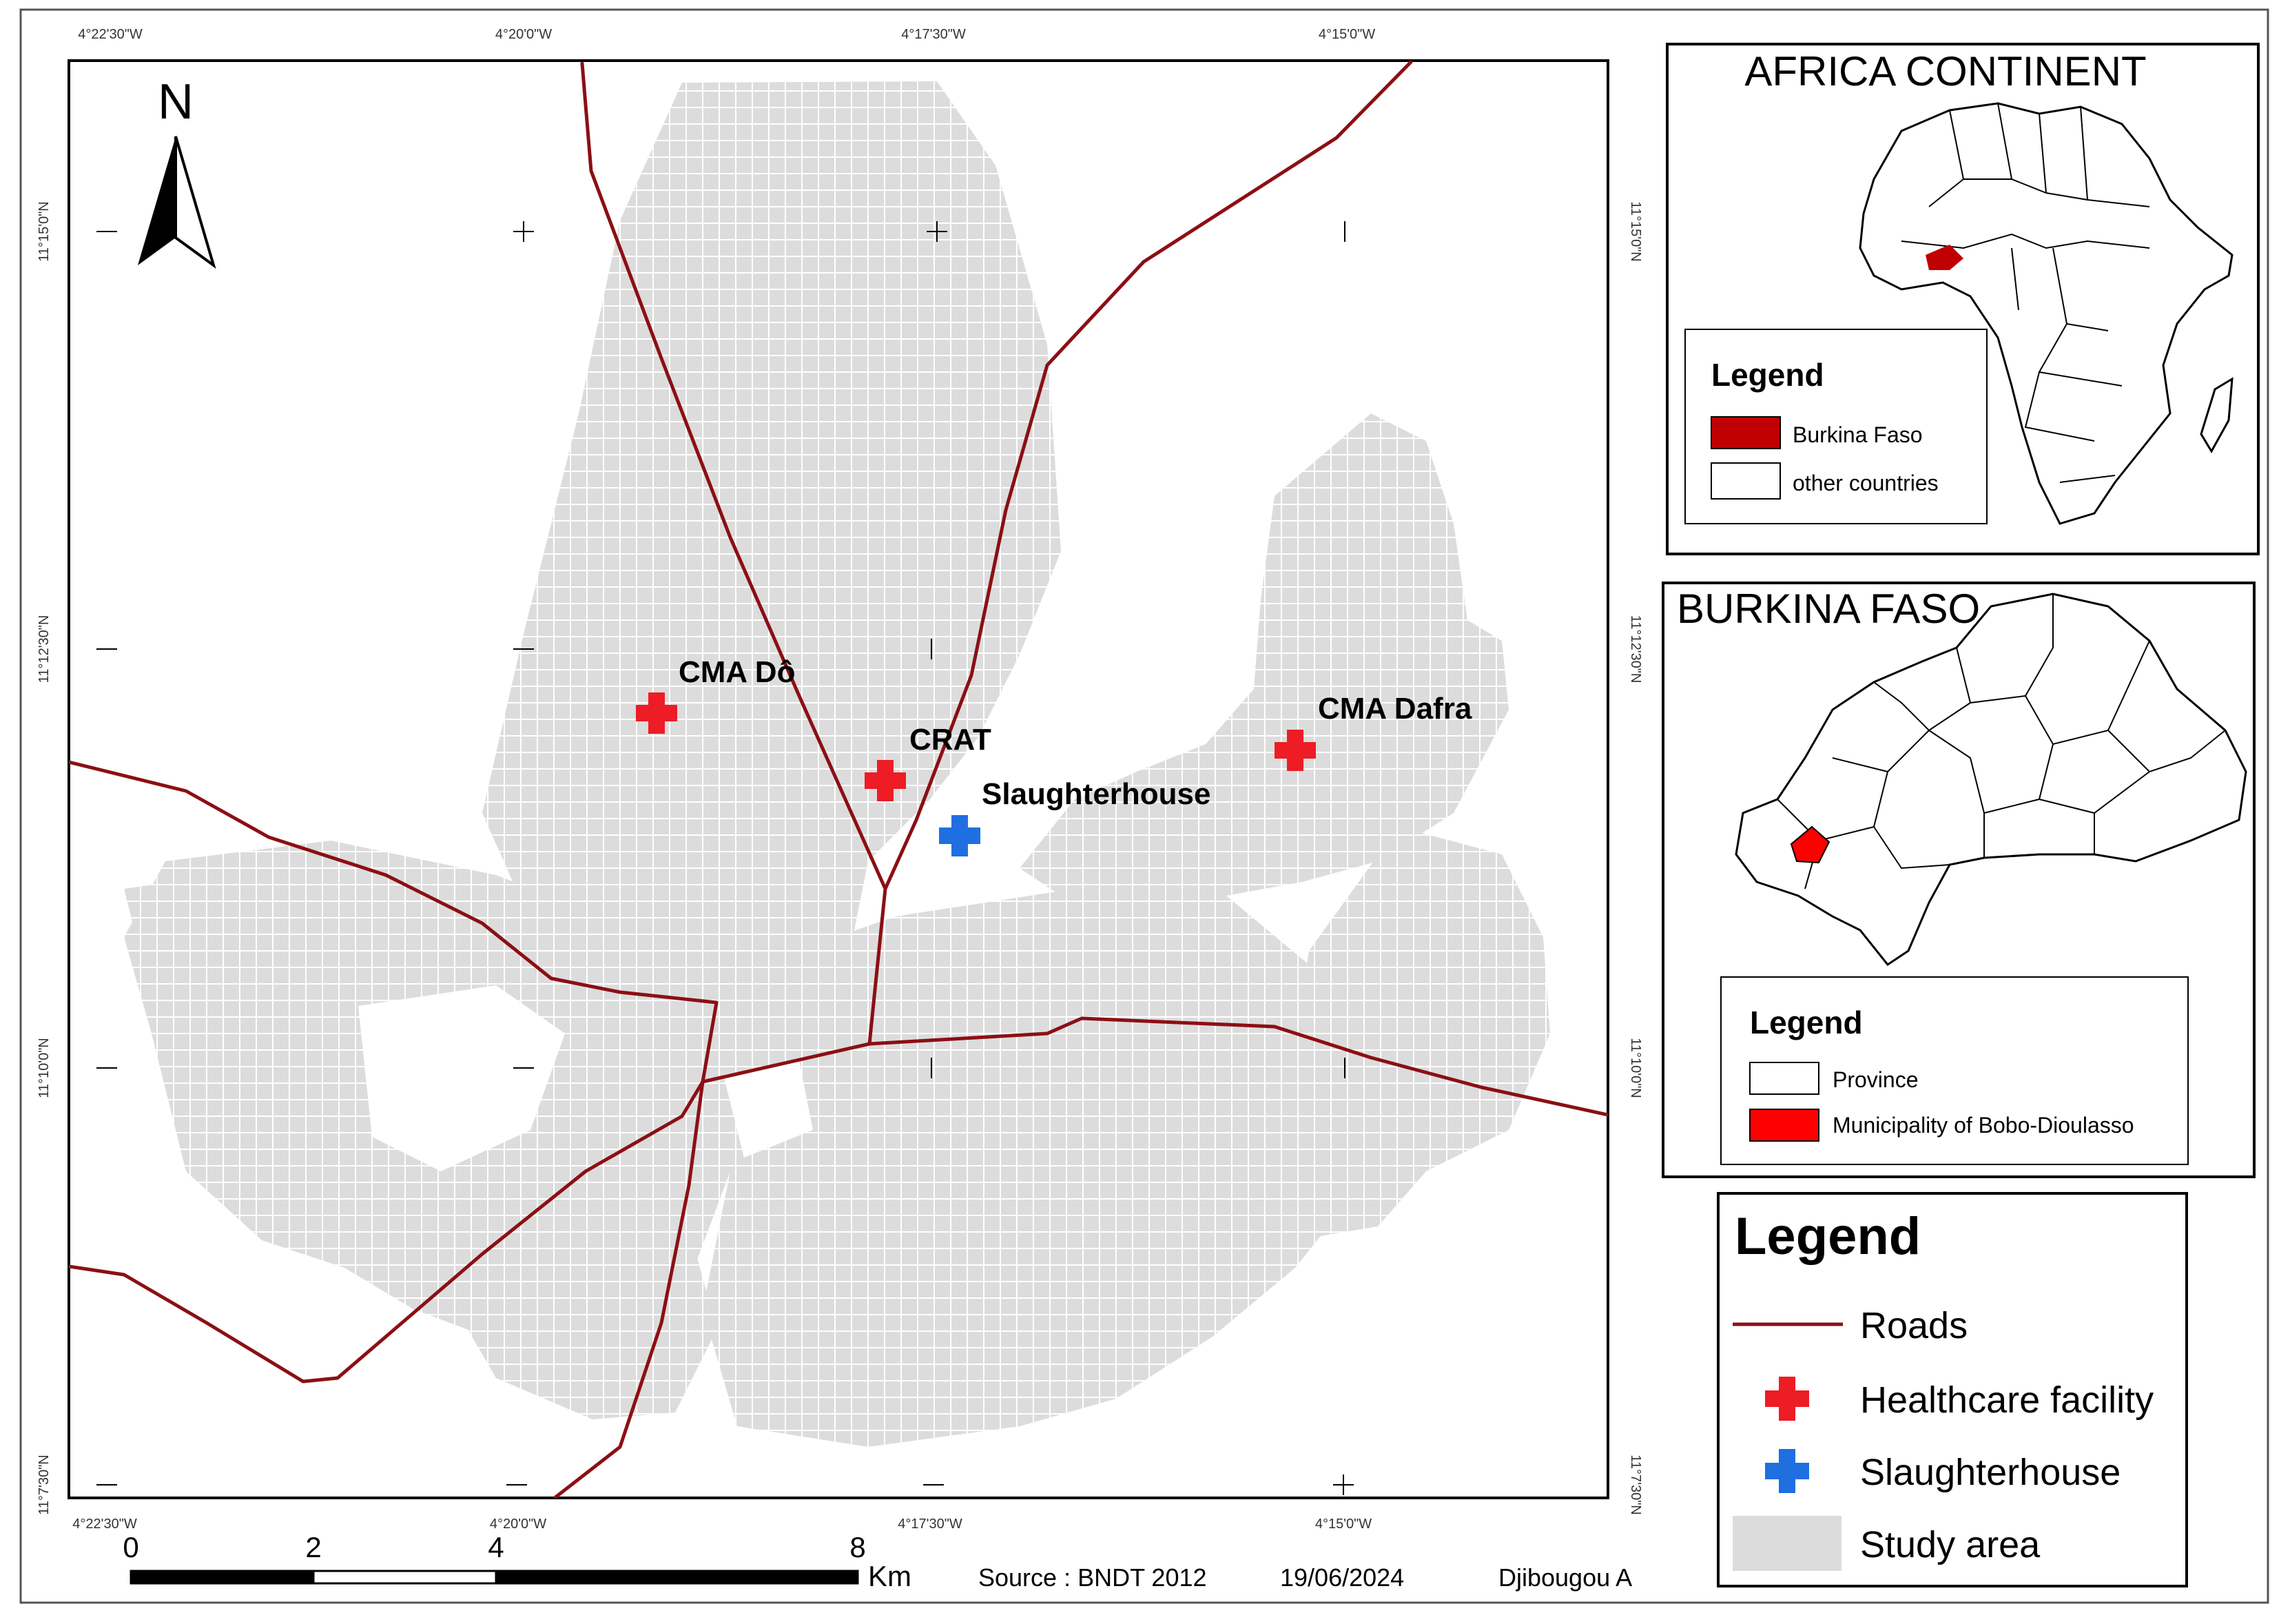 This screenshot has height=1624, width=2290. What do you see at coordinates (1828, 609) in the screenshot?
I see `burkina-inset-title: BURKINA FASO` at bounding box center [1828, 609].